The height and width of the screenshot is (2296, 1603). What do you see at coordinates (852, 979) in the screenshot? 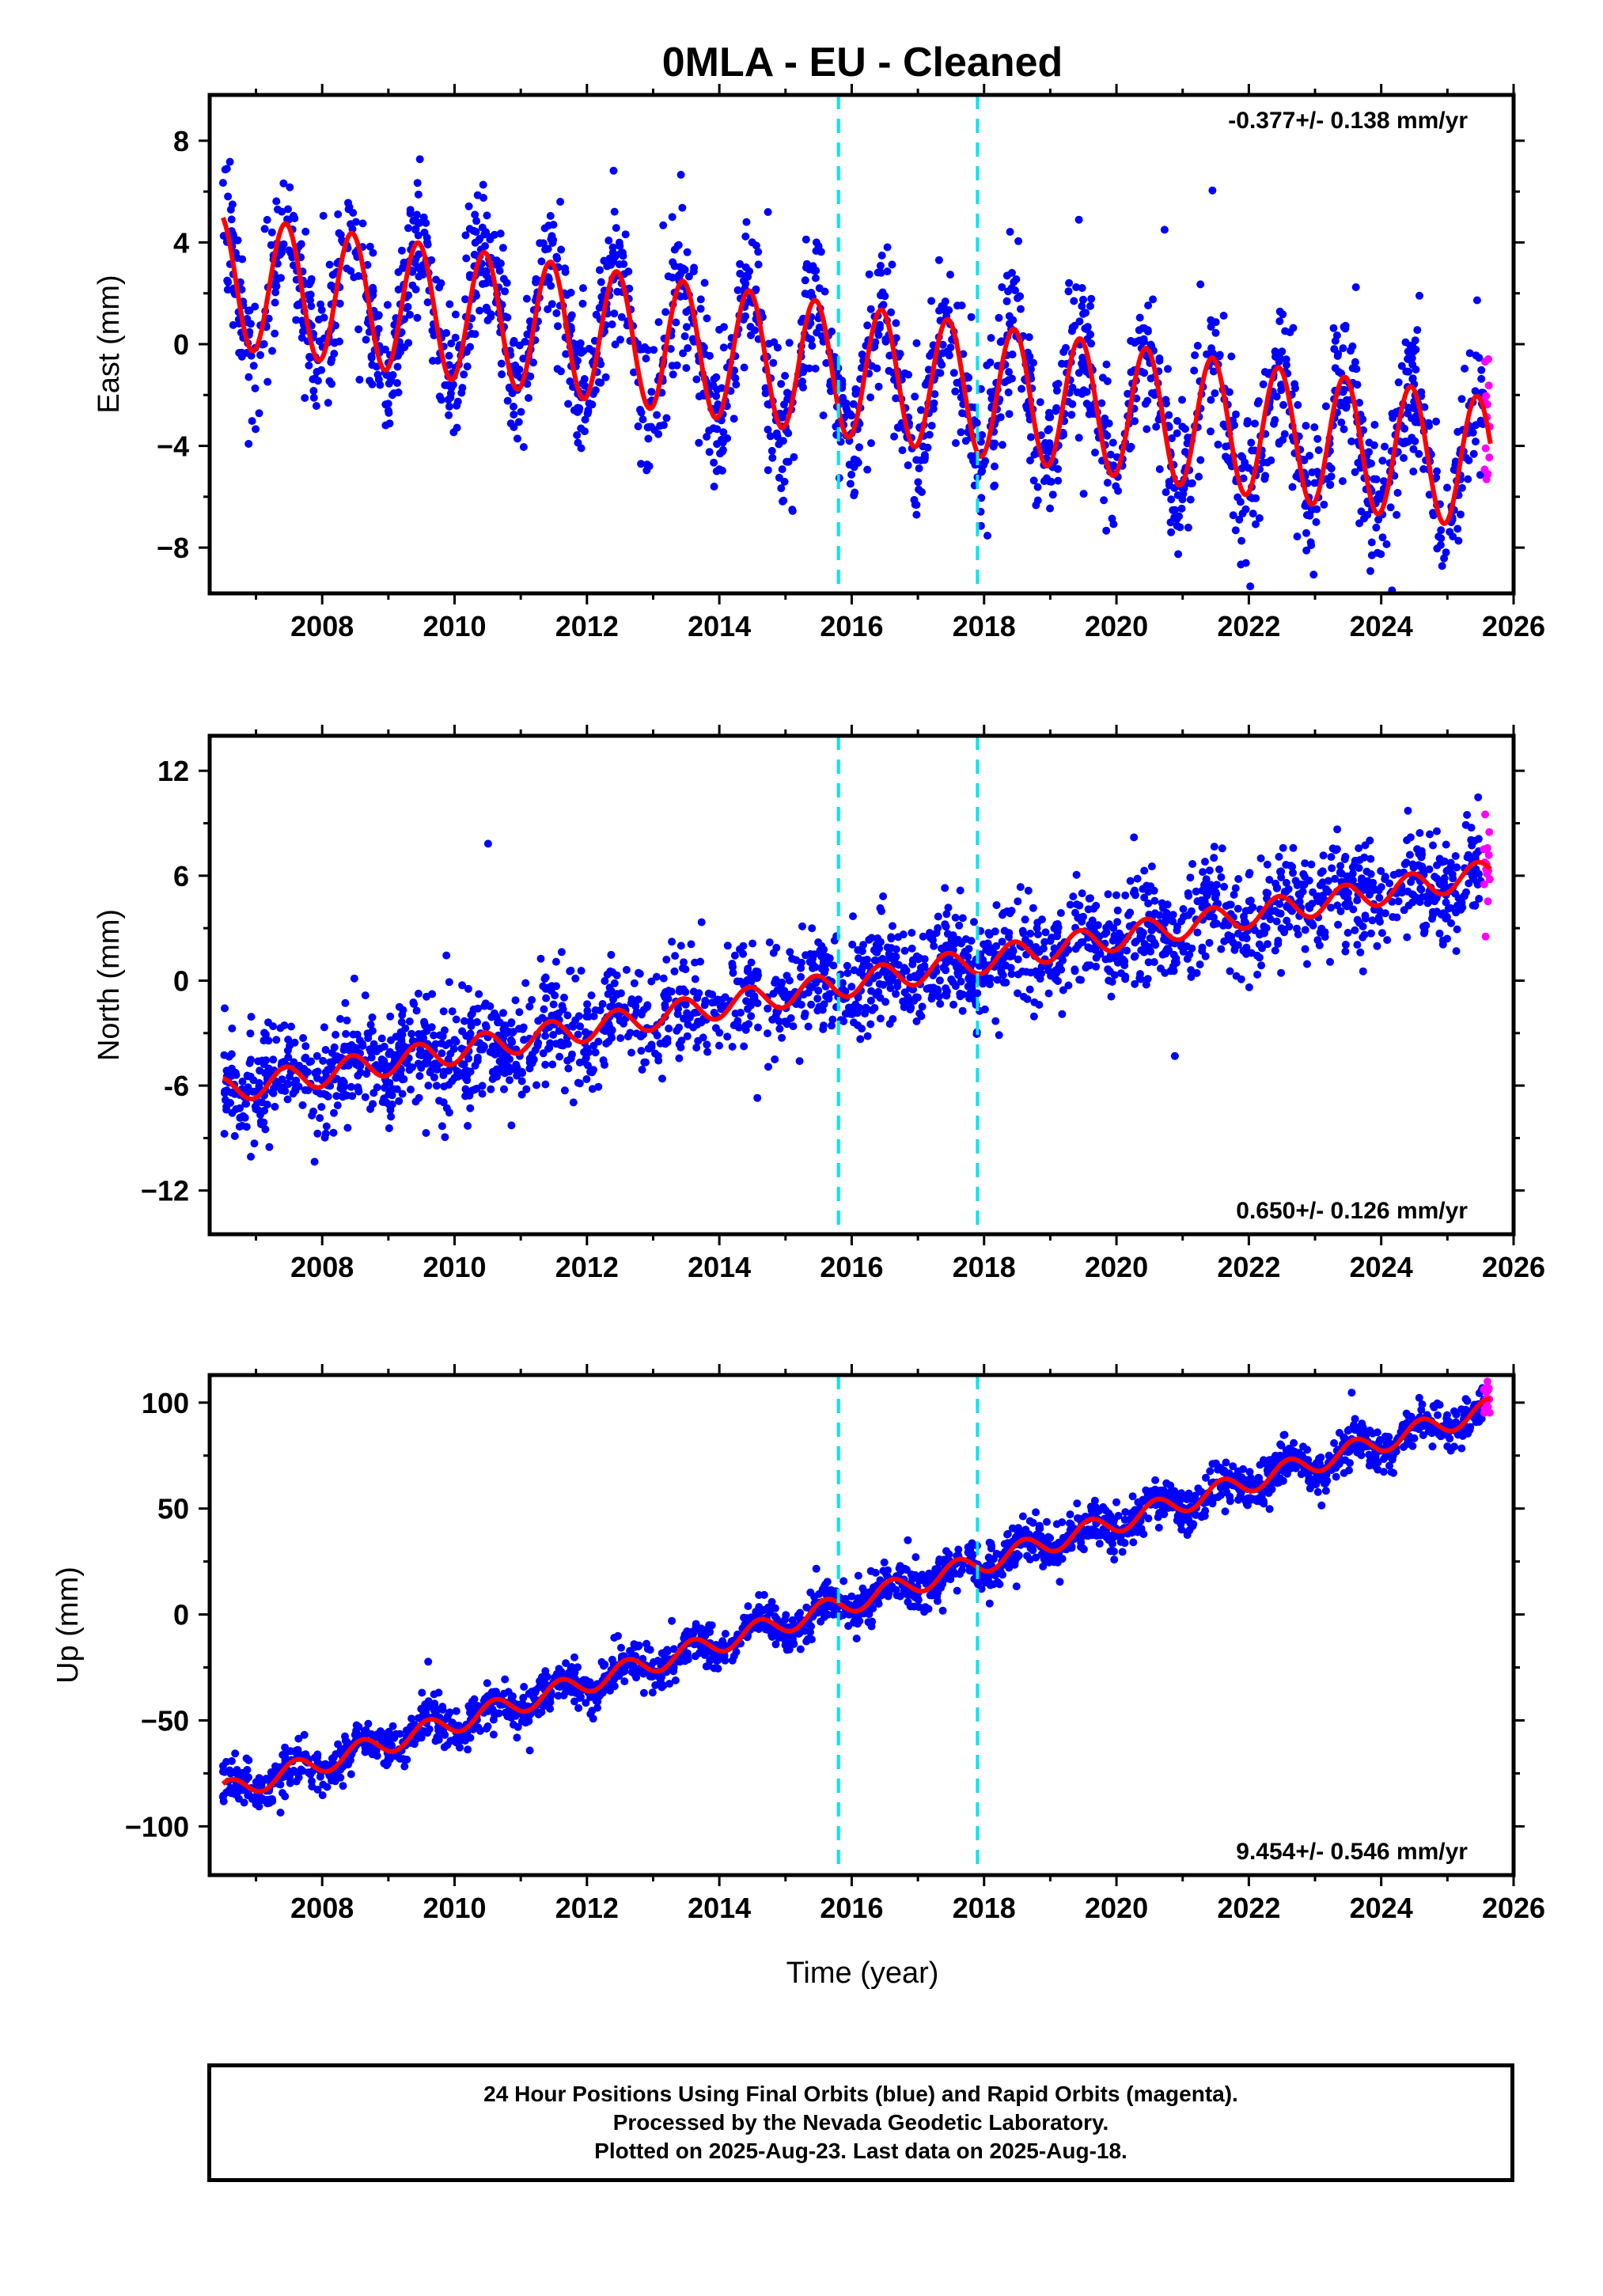
I see `north-final-orbit-points` at bounding box center [852, 979].